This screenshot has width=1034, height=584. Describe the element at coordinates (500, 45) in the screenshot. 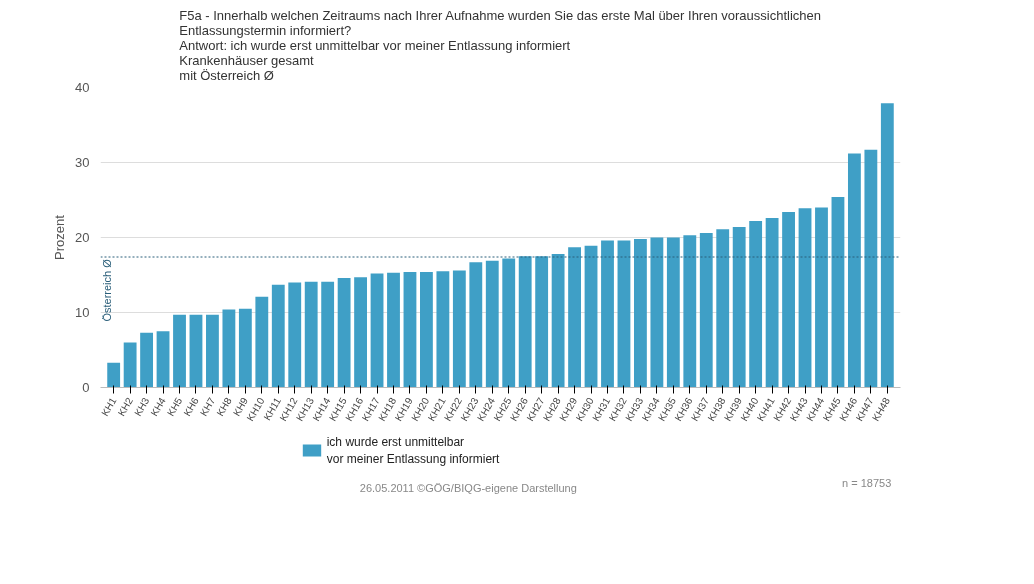

I see `chart-title: F5a - Innerhalb welchen Zeitraums nach Ihrer Aufnahme wurden Sie das erste Mal über Ihren voraussichtlichen Entlassungstermin informiert? Antwort: ich wurde erst unmittelbar vor meiner Entlassung informiert Krankenhäuser gesamt mit Österreich Ø` at that location.